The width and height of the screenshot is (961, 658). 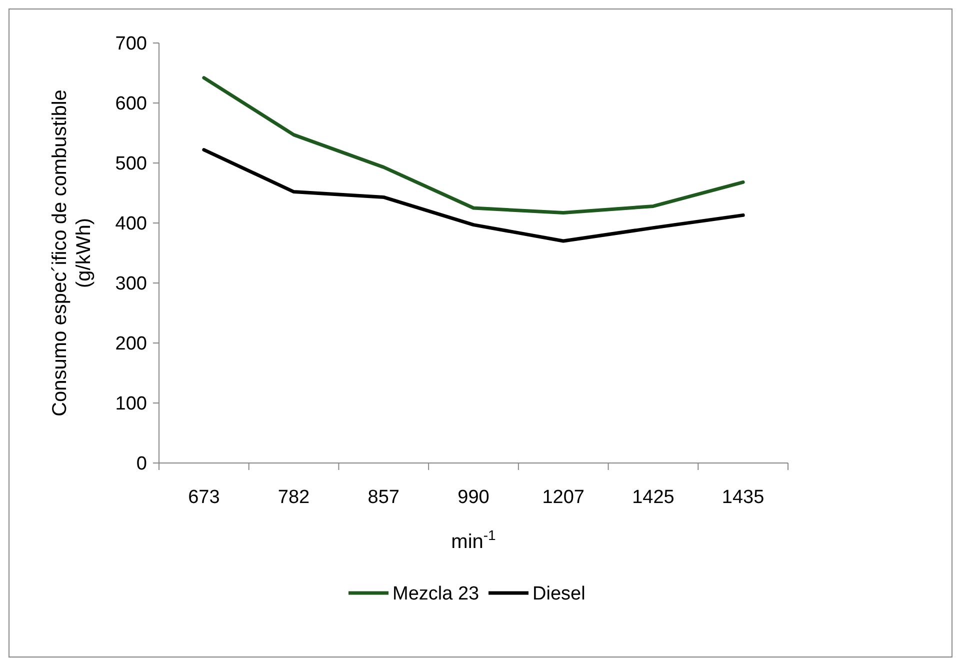 What do you see at coordinates (72, 253) in the screenshot?
I see `y-axis-title: Consumo espec´ifico de combustible (g/kWh)` at bounding box center [72, 253].